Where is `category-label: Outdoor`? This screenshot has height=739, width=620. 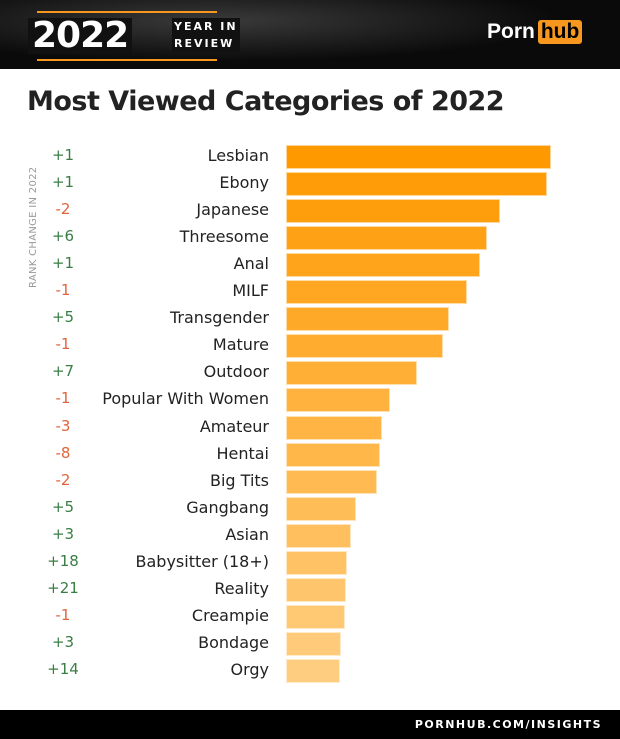
category-label: Outdoor is located at coordinates (236, 372).